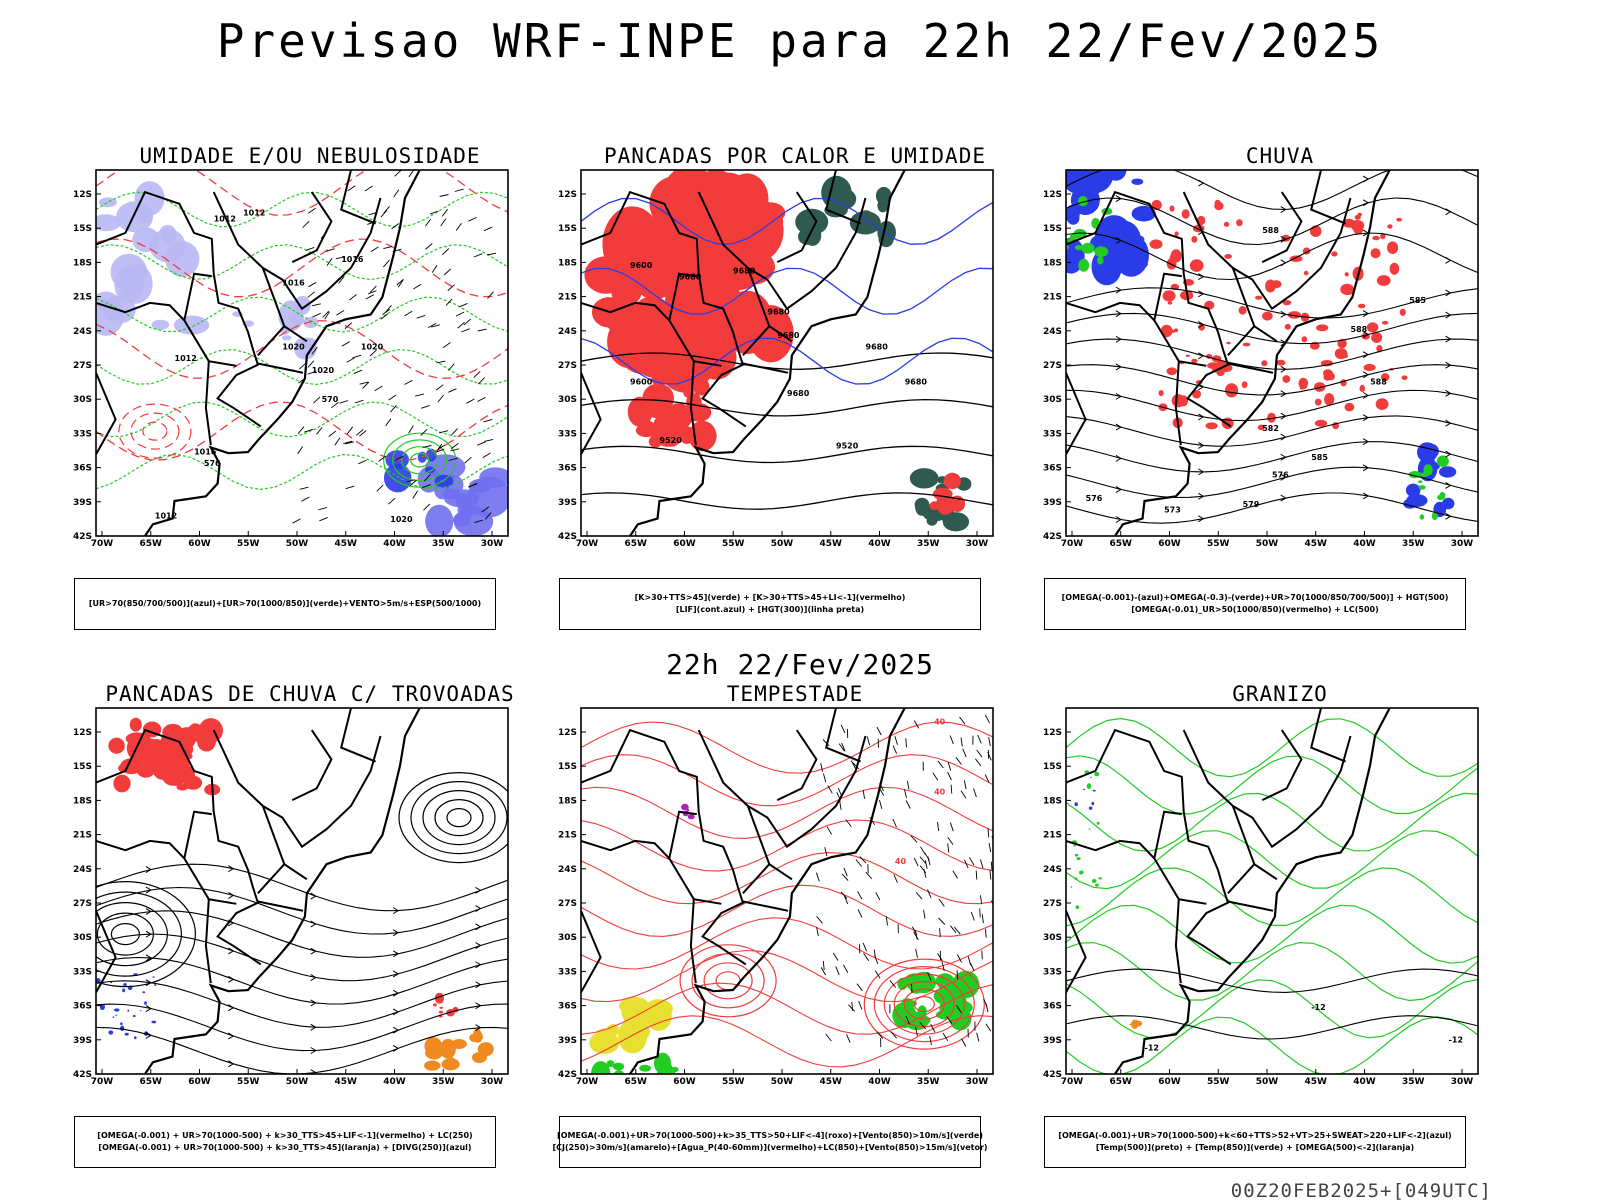 This screenshot has width=1600, height=1202. Describe the element at coordinates (1052, 836) in the screenshot. I see `y-tick-label: 21S` at that location.